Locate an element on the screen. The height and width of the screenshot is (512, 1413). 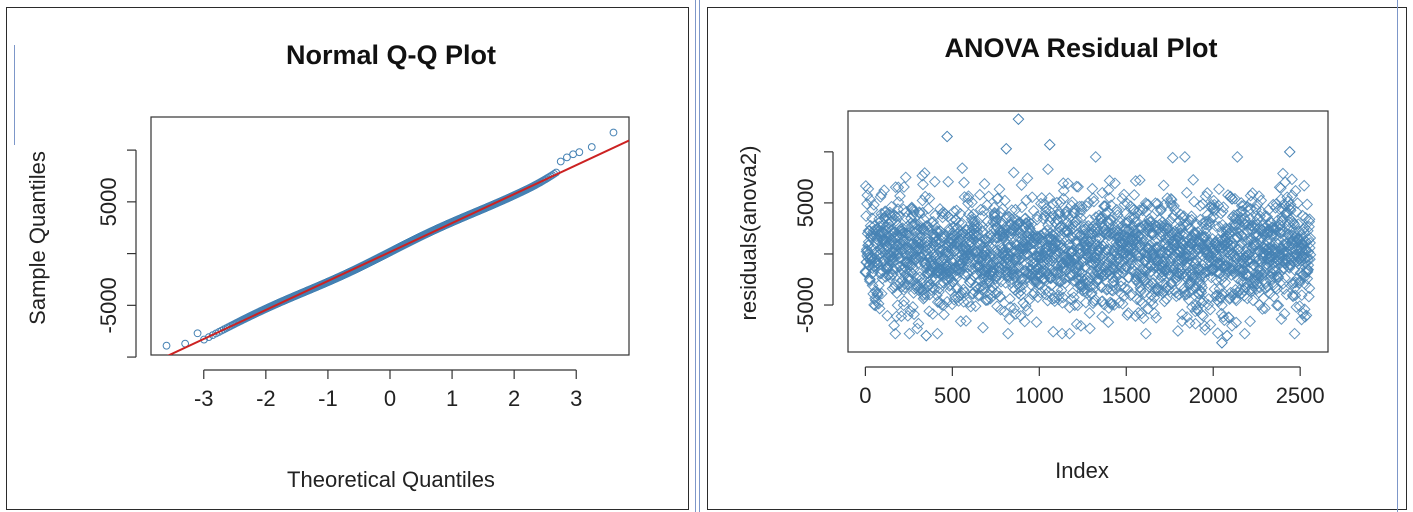
residual-x-tick-label: 1000 is located at coordinates (1039, 395).